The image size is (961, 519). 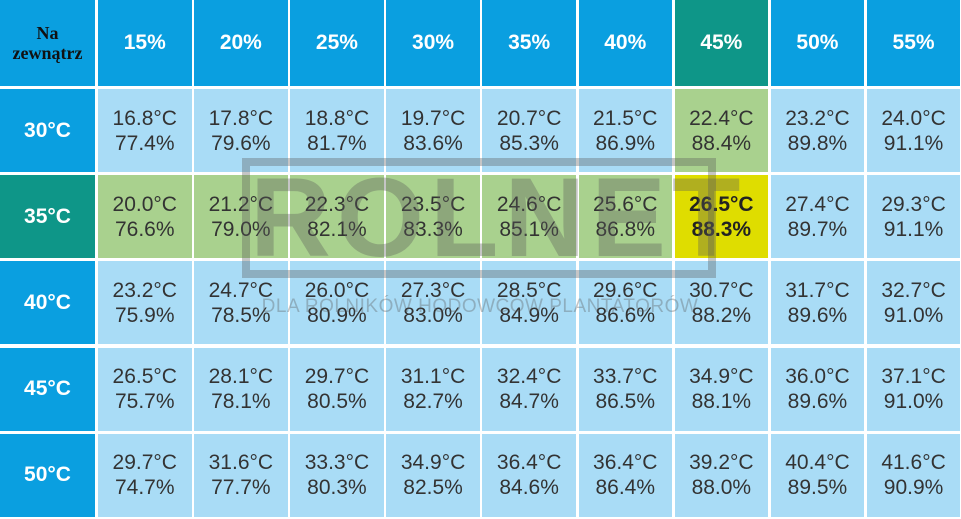 I want to click on column-header: 40%, so click(x=625, y=43).